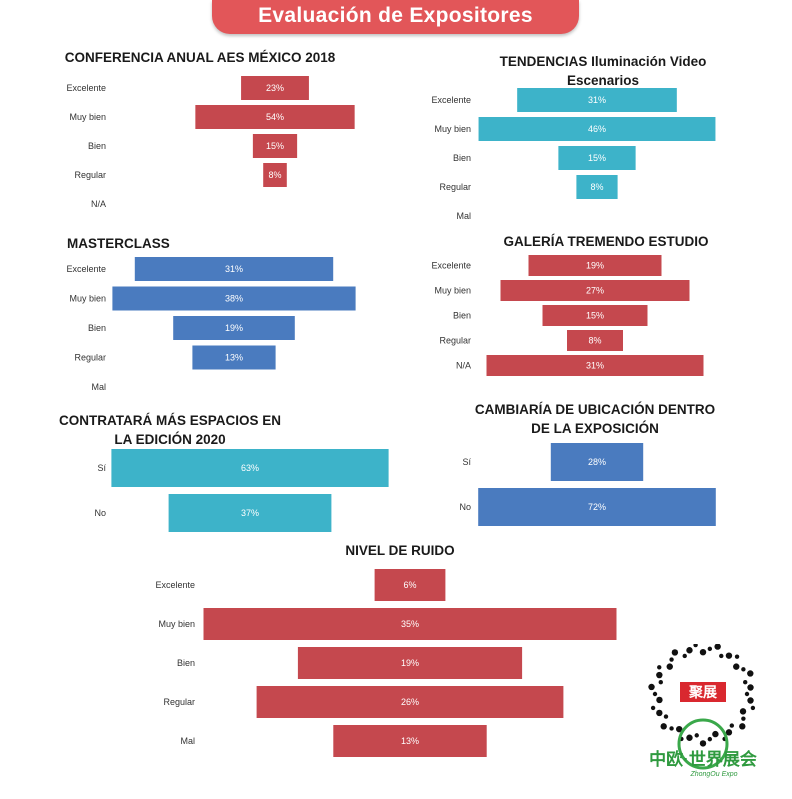 The width and height of the screenshot is (792, 799). Describe the element at coordinates (250, 513) in the screenshot. I see `value-label: 37%` at that location.